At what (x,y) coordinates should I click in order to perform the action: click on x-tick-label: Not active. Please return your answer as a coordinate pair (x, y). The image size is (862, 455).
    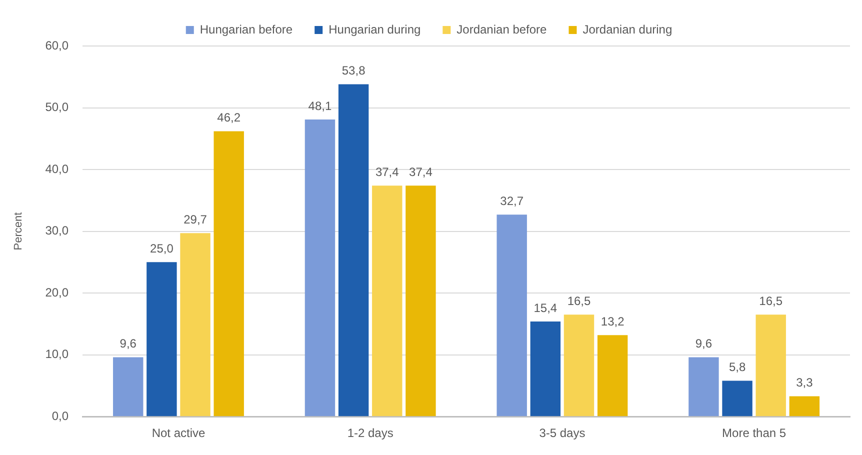
    Looking at the image, I should click on (179, 433).